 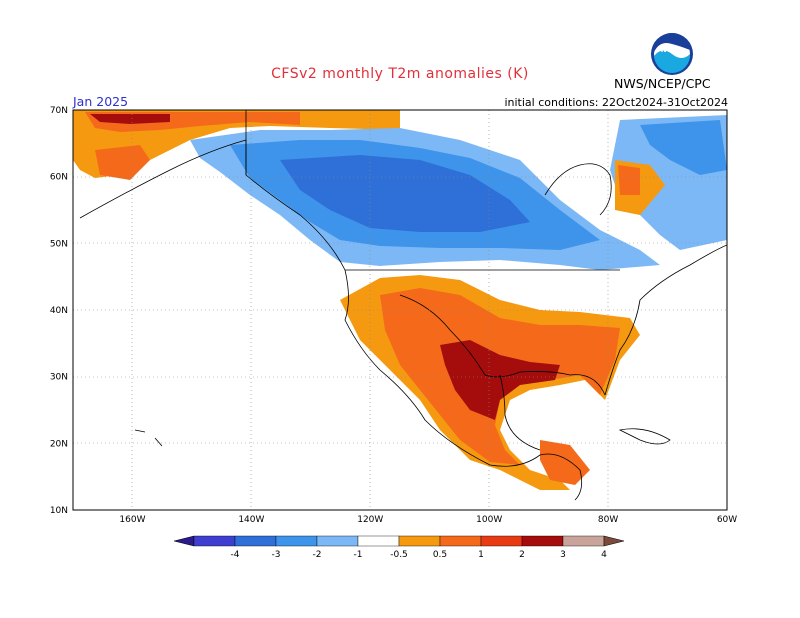 I want to click on colorbar-label: -1, so click(x=358, y=555).